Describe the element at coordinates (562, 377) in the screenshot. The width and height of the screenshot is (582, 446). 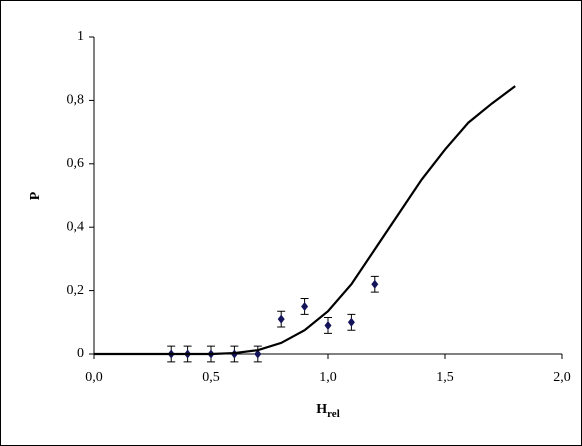
I see `x-tick-label: 2,0` at that location.